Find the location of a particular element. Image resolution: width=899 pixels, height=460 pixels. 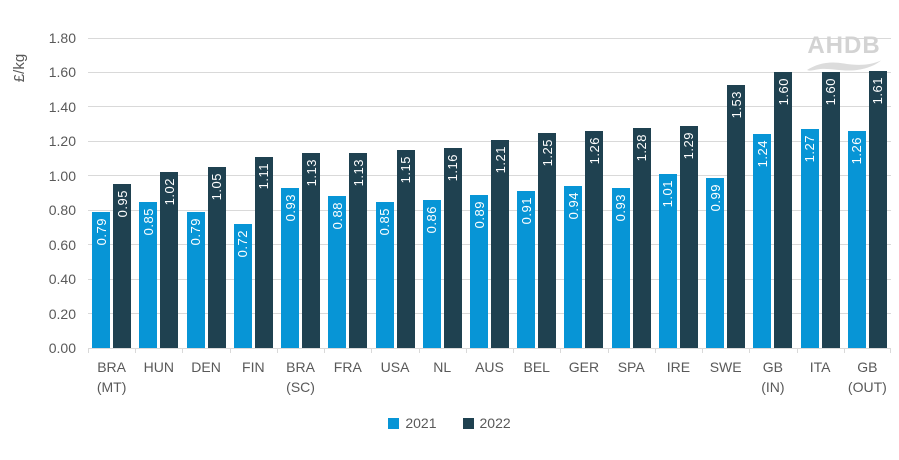

bar-2022-BEL: 1.25 is located at coordinates (547, 240).